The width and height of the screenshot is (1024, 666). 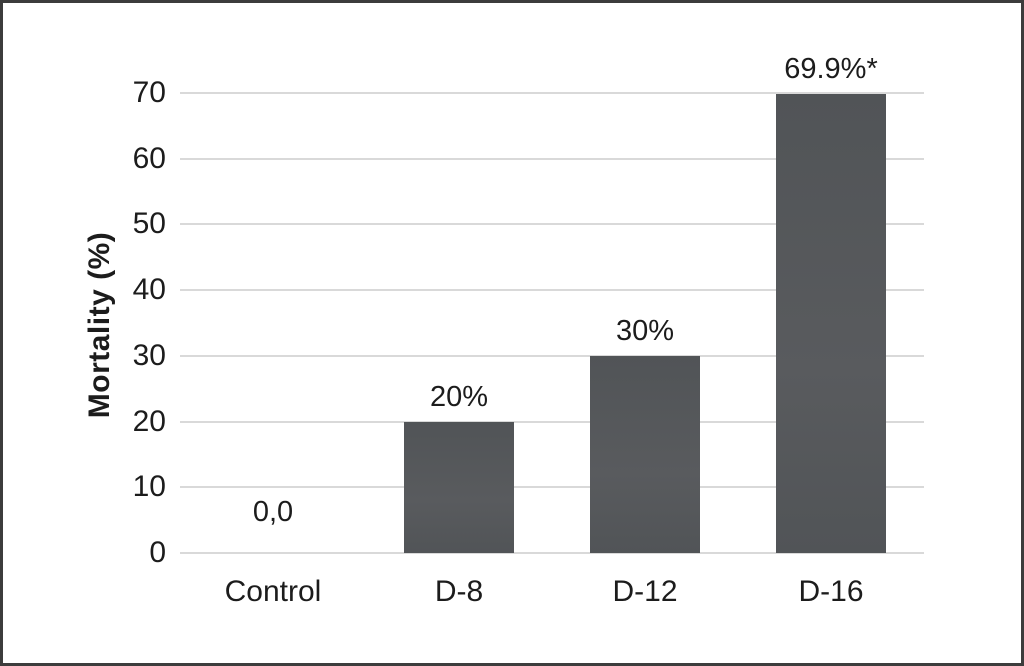 I want to click on y-tick-label-60: 60, so click(x=149, y=158).